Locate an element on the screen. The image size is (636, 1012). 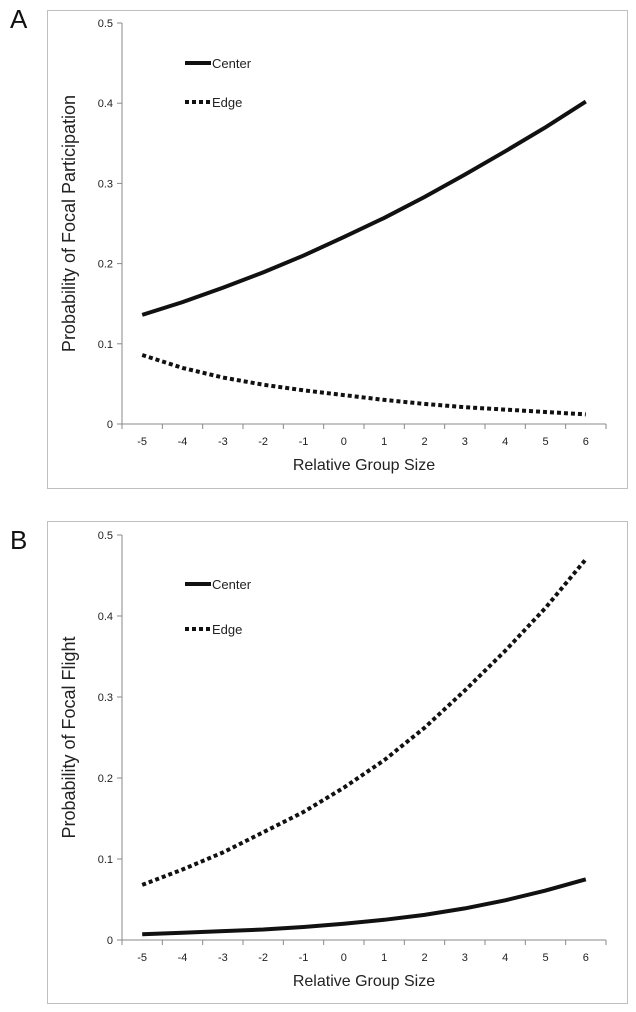
series-line-edge is located at coordinates (363, 385).